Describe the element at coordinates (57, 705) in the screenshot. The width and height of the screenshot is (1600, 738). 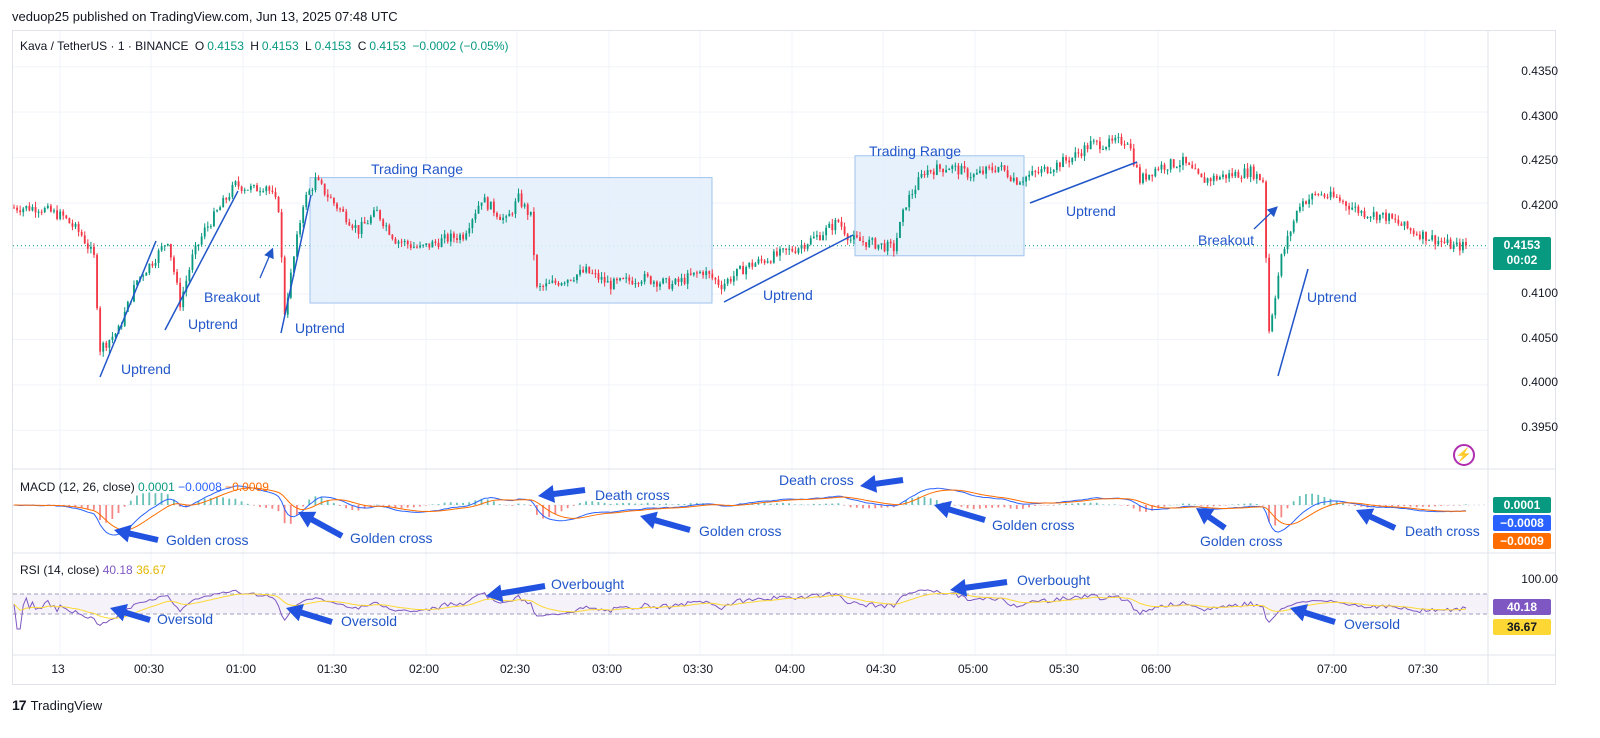
I see `tradingview-logo: 17 TradingView` at that location.